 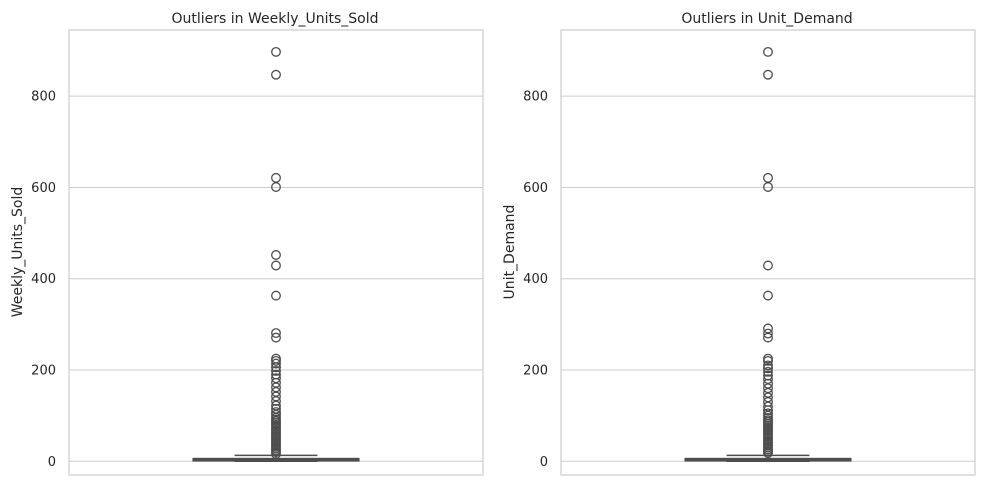 I want to click on y-axis-label: Unit_Demand, so click(x=510, y=252).